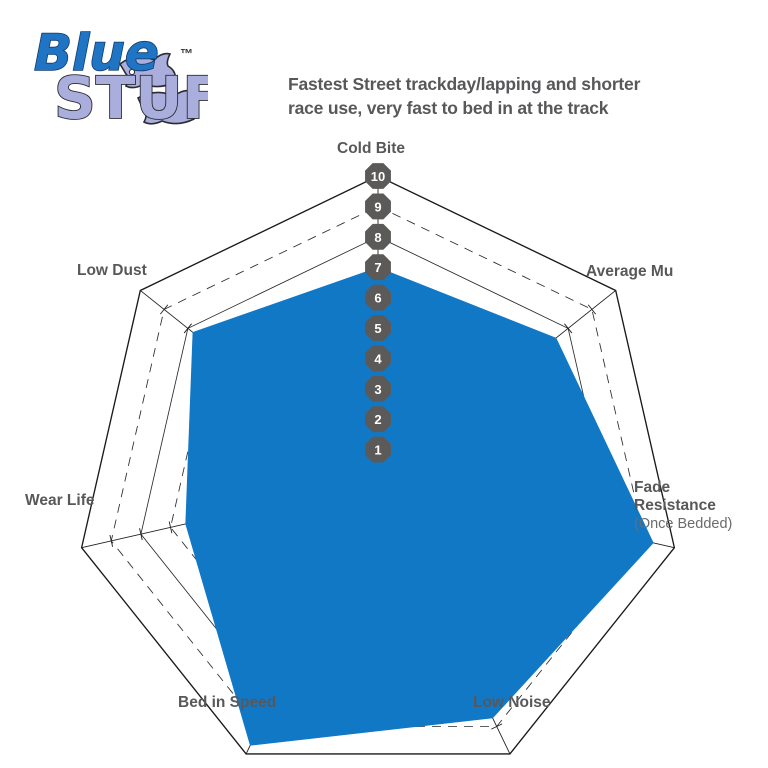 Image resolution: width=768 pixels, height=768 pixels. I want to click on scale-badge-6: 6, so click(378, 297).